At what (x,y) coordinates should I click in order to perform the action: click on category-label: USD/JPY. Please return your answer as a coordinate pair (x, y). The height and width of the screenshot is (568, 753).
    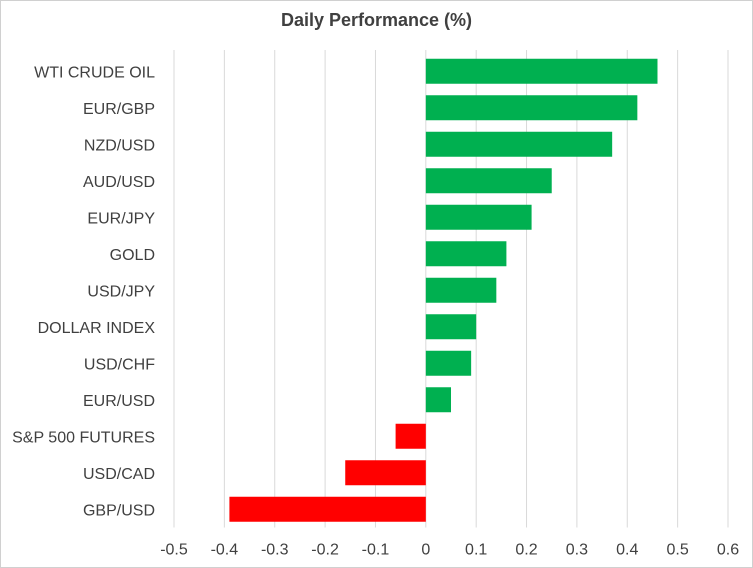
    Looking at the image, I should click on (121, 291).